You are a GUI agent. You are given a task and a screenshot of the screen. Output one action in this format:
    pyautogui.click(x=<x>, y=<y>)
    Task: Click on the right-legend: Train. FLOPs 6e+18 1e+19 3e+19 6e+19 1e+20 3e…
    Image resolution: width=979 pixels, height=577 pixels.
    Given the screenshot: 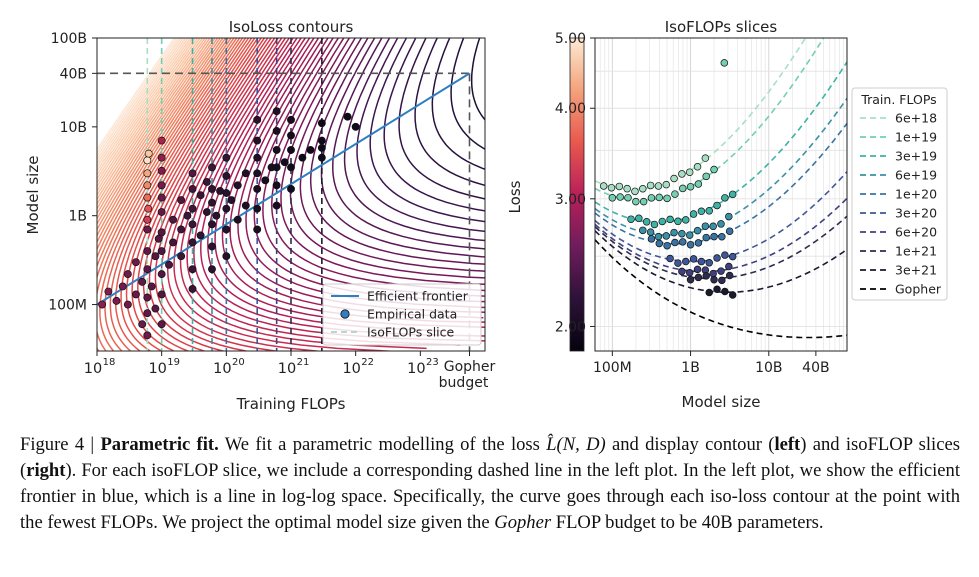 What is the action you would take?
    pyautogui.click(x=899, y=194)
    